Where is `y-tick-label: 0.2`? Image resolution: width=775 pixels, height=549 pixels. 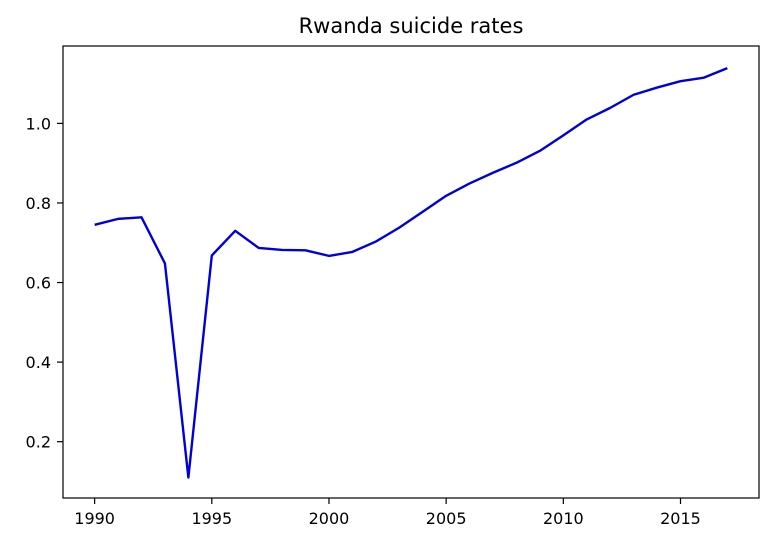 y-tick-label: 0.2 is located at coordinates (38, 442).